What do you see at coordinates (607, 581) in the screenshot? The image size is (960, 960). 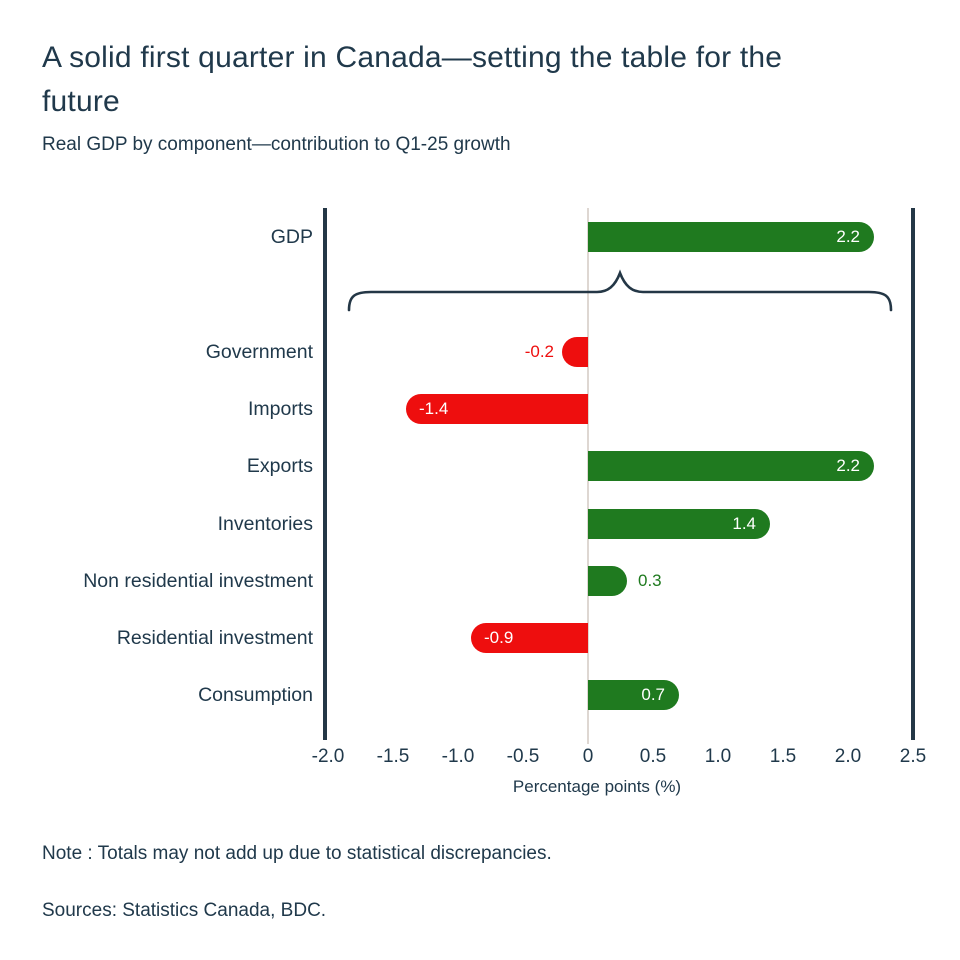 I see `bar-non-residential-investment` at bounding box center [607, 581].